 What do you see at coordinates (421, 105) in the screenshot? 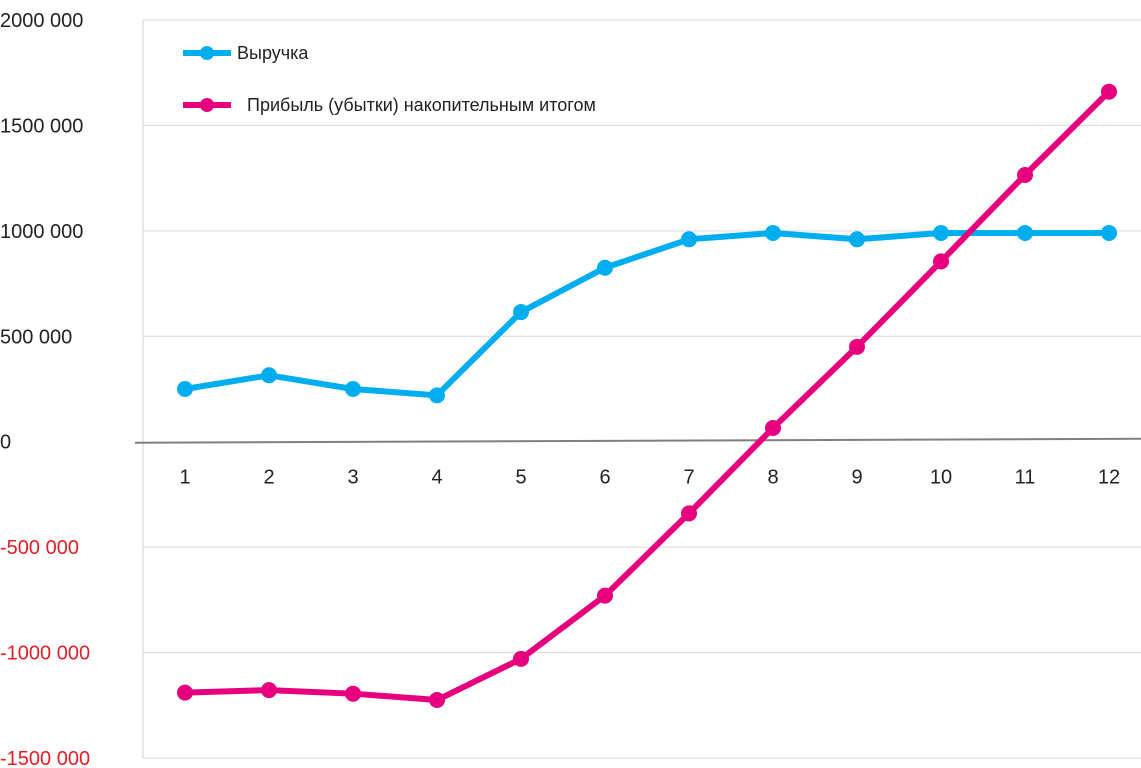
I see `legend-label: Прибыль (убытки) накопительным итогом` at bounding box center [421, 105].